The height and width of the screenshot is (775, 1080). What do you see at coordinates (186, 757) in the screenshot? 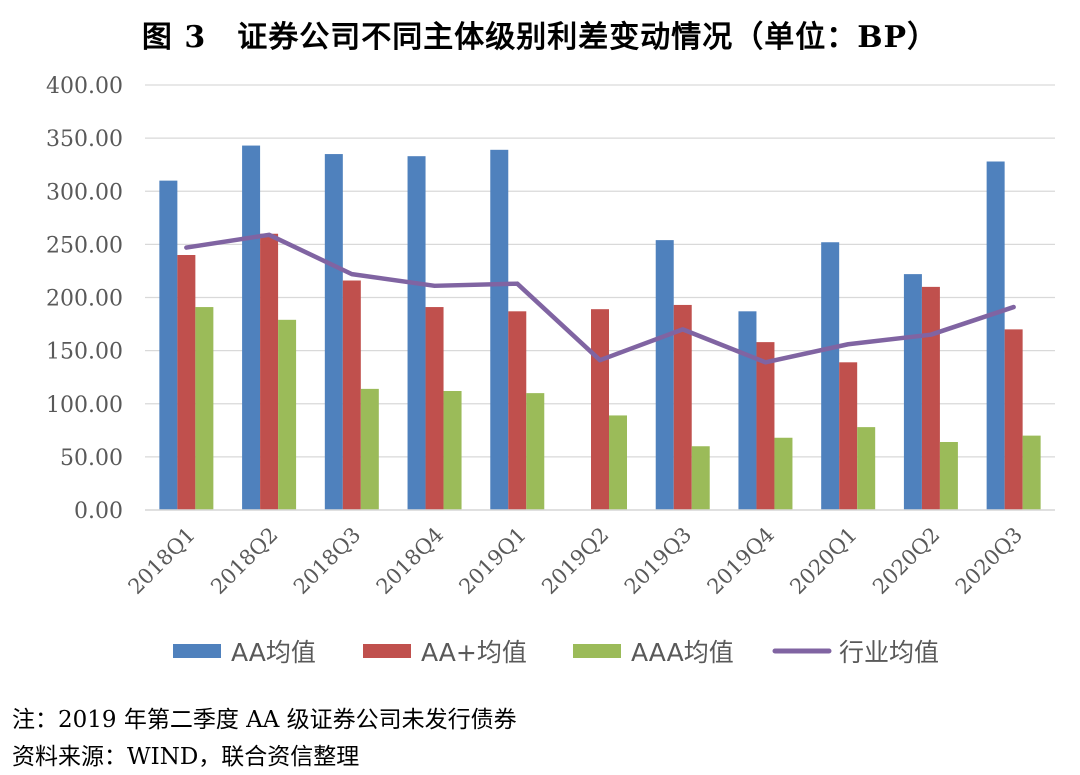
I see `source-note: 资料来源：WIND，联合资信整理` at bounding box center [186, 757].